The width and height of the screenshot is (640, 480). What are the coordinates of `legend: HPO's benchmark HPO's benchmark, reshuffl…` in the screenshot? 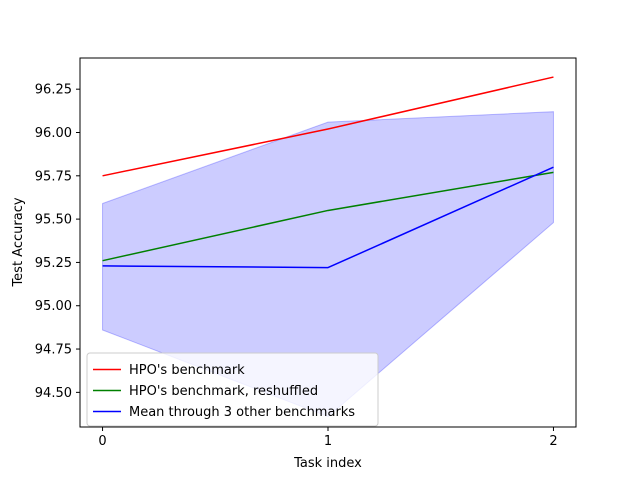 It's located at (232, 389).